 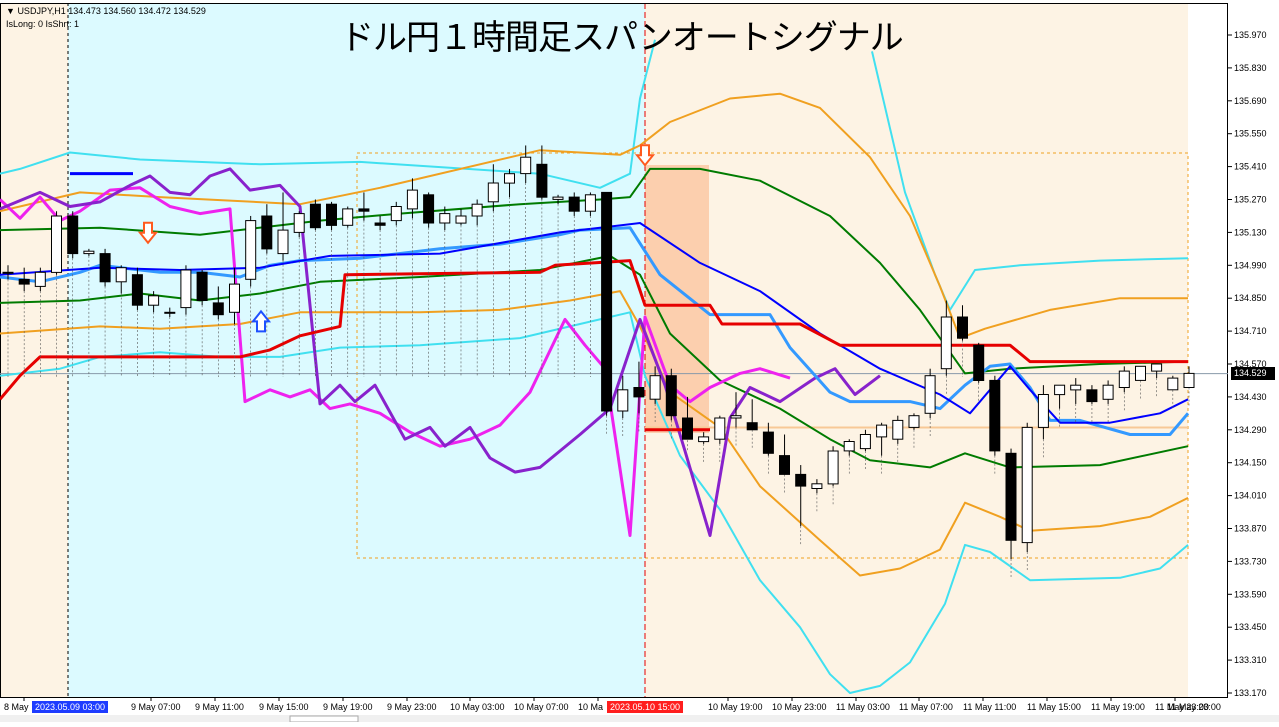 I want to click on background-zone-margin, so click(x=1208, y=350).